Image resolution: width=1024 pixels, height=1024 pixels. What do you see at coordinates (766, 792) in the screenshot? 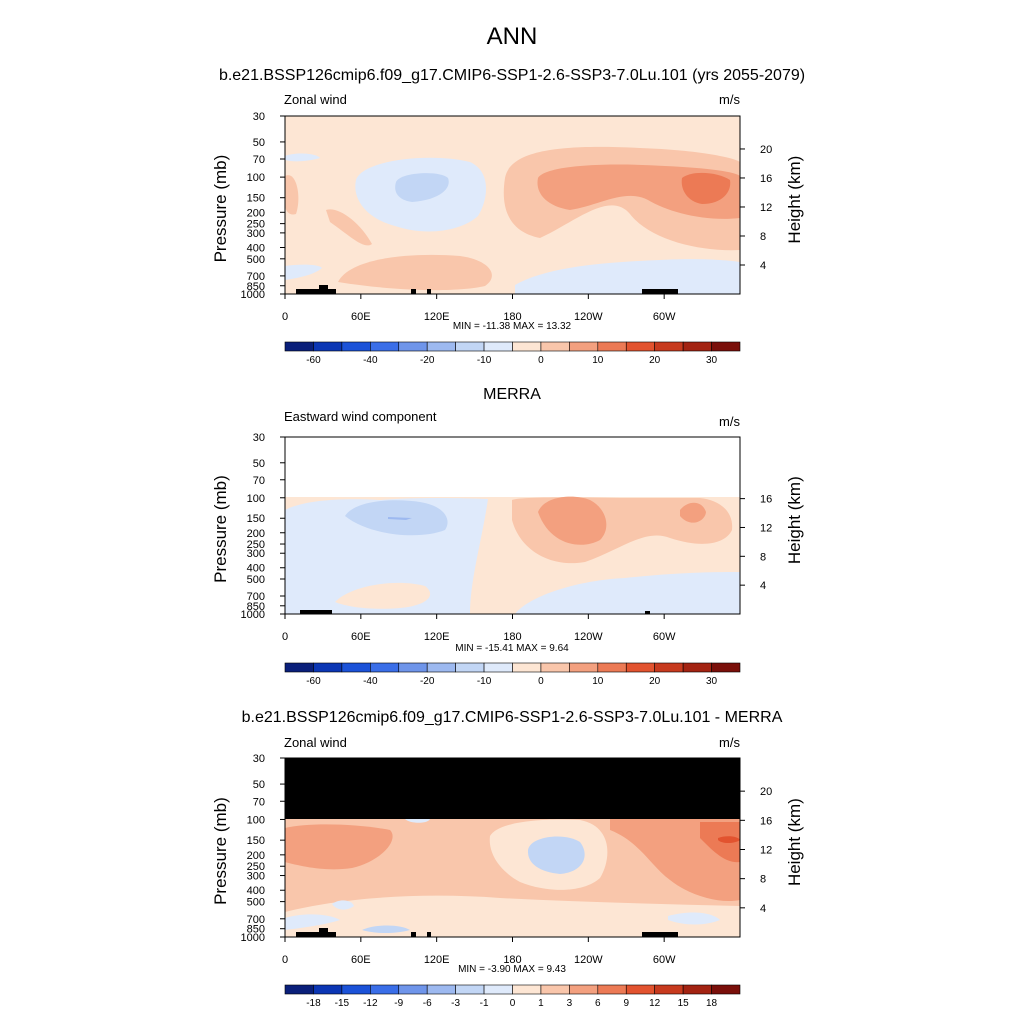
I see `height-tick-label: 20` at bounding box center [766, 792].